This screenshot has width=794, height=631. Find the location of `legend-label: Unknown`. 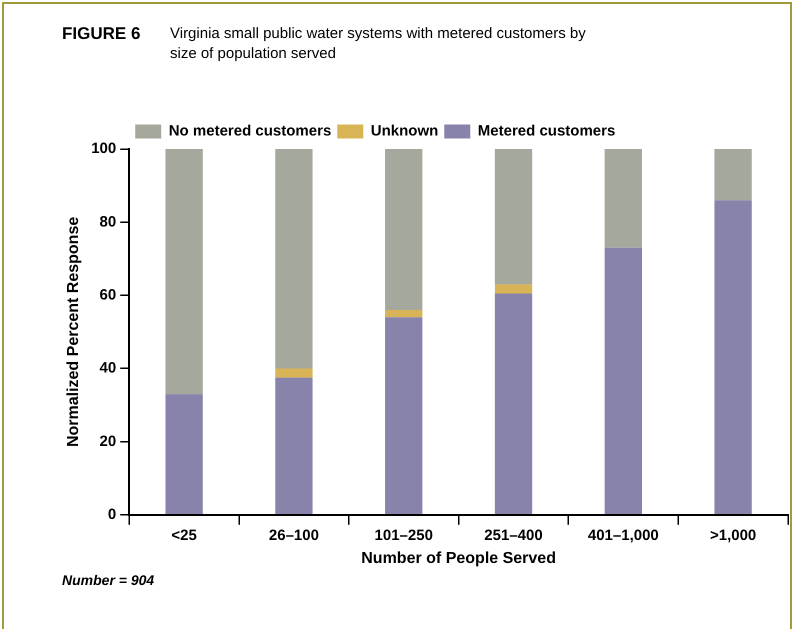

legend-label: Unknown is located at coordinates (404, 131).